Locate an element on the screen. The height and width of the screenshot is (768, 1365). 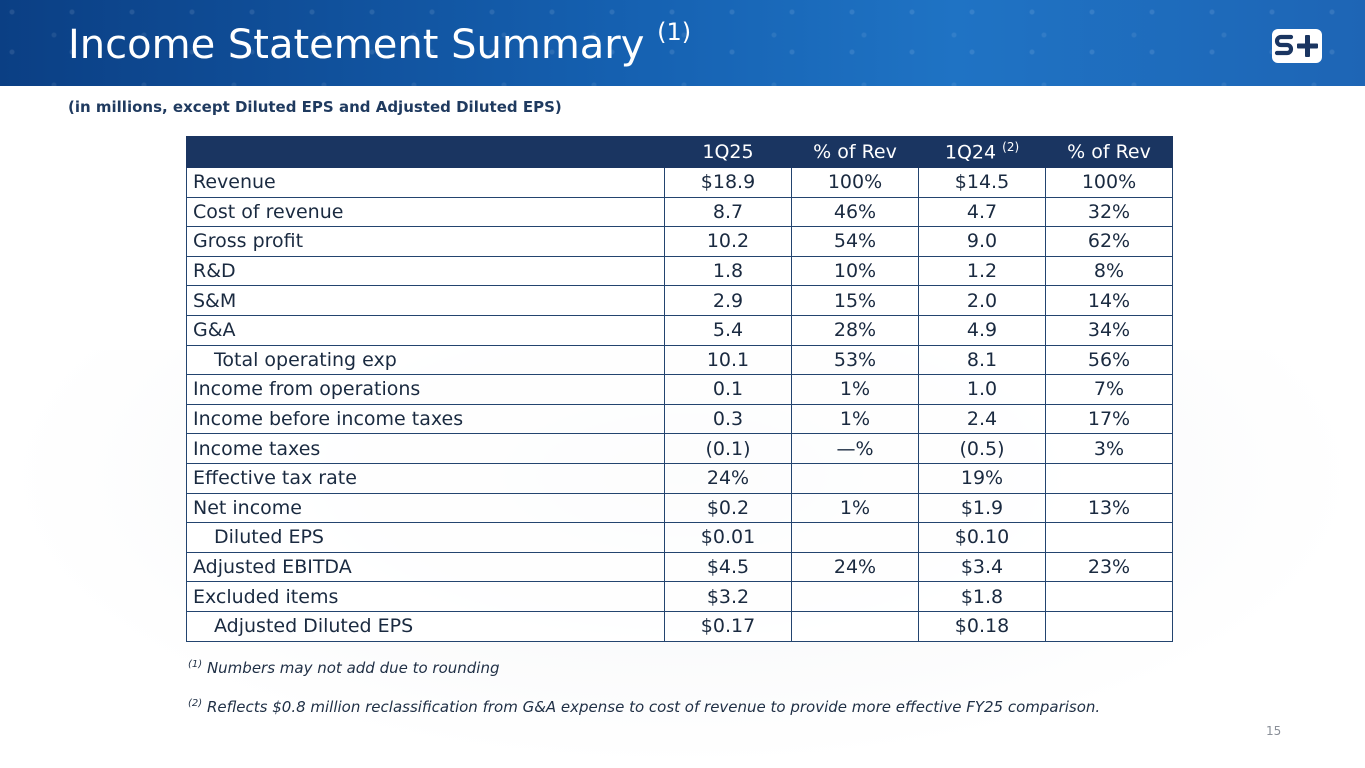
cell-pct-1q25: 10% is located at coordinates (855, 271).